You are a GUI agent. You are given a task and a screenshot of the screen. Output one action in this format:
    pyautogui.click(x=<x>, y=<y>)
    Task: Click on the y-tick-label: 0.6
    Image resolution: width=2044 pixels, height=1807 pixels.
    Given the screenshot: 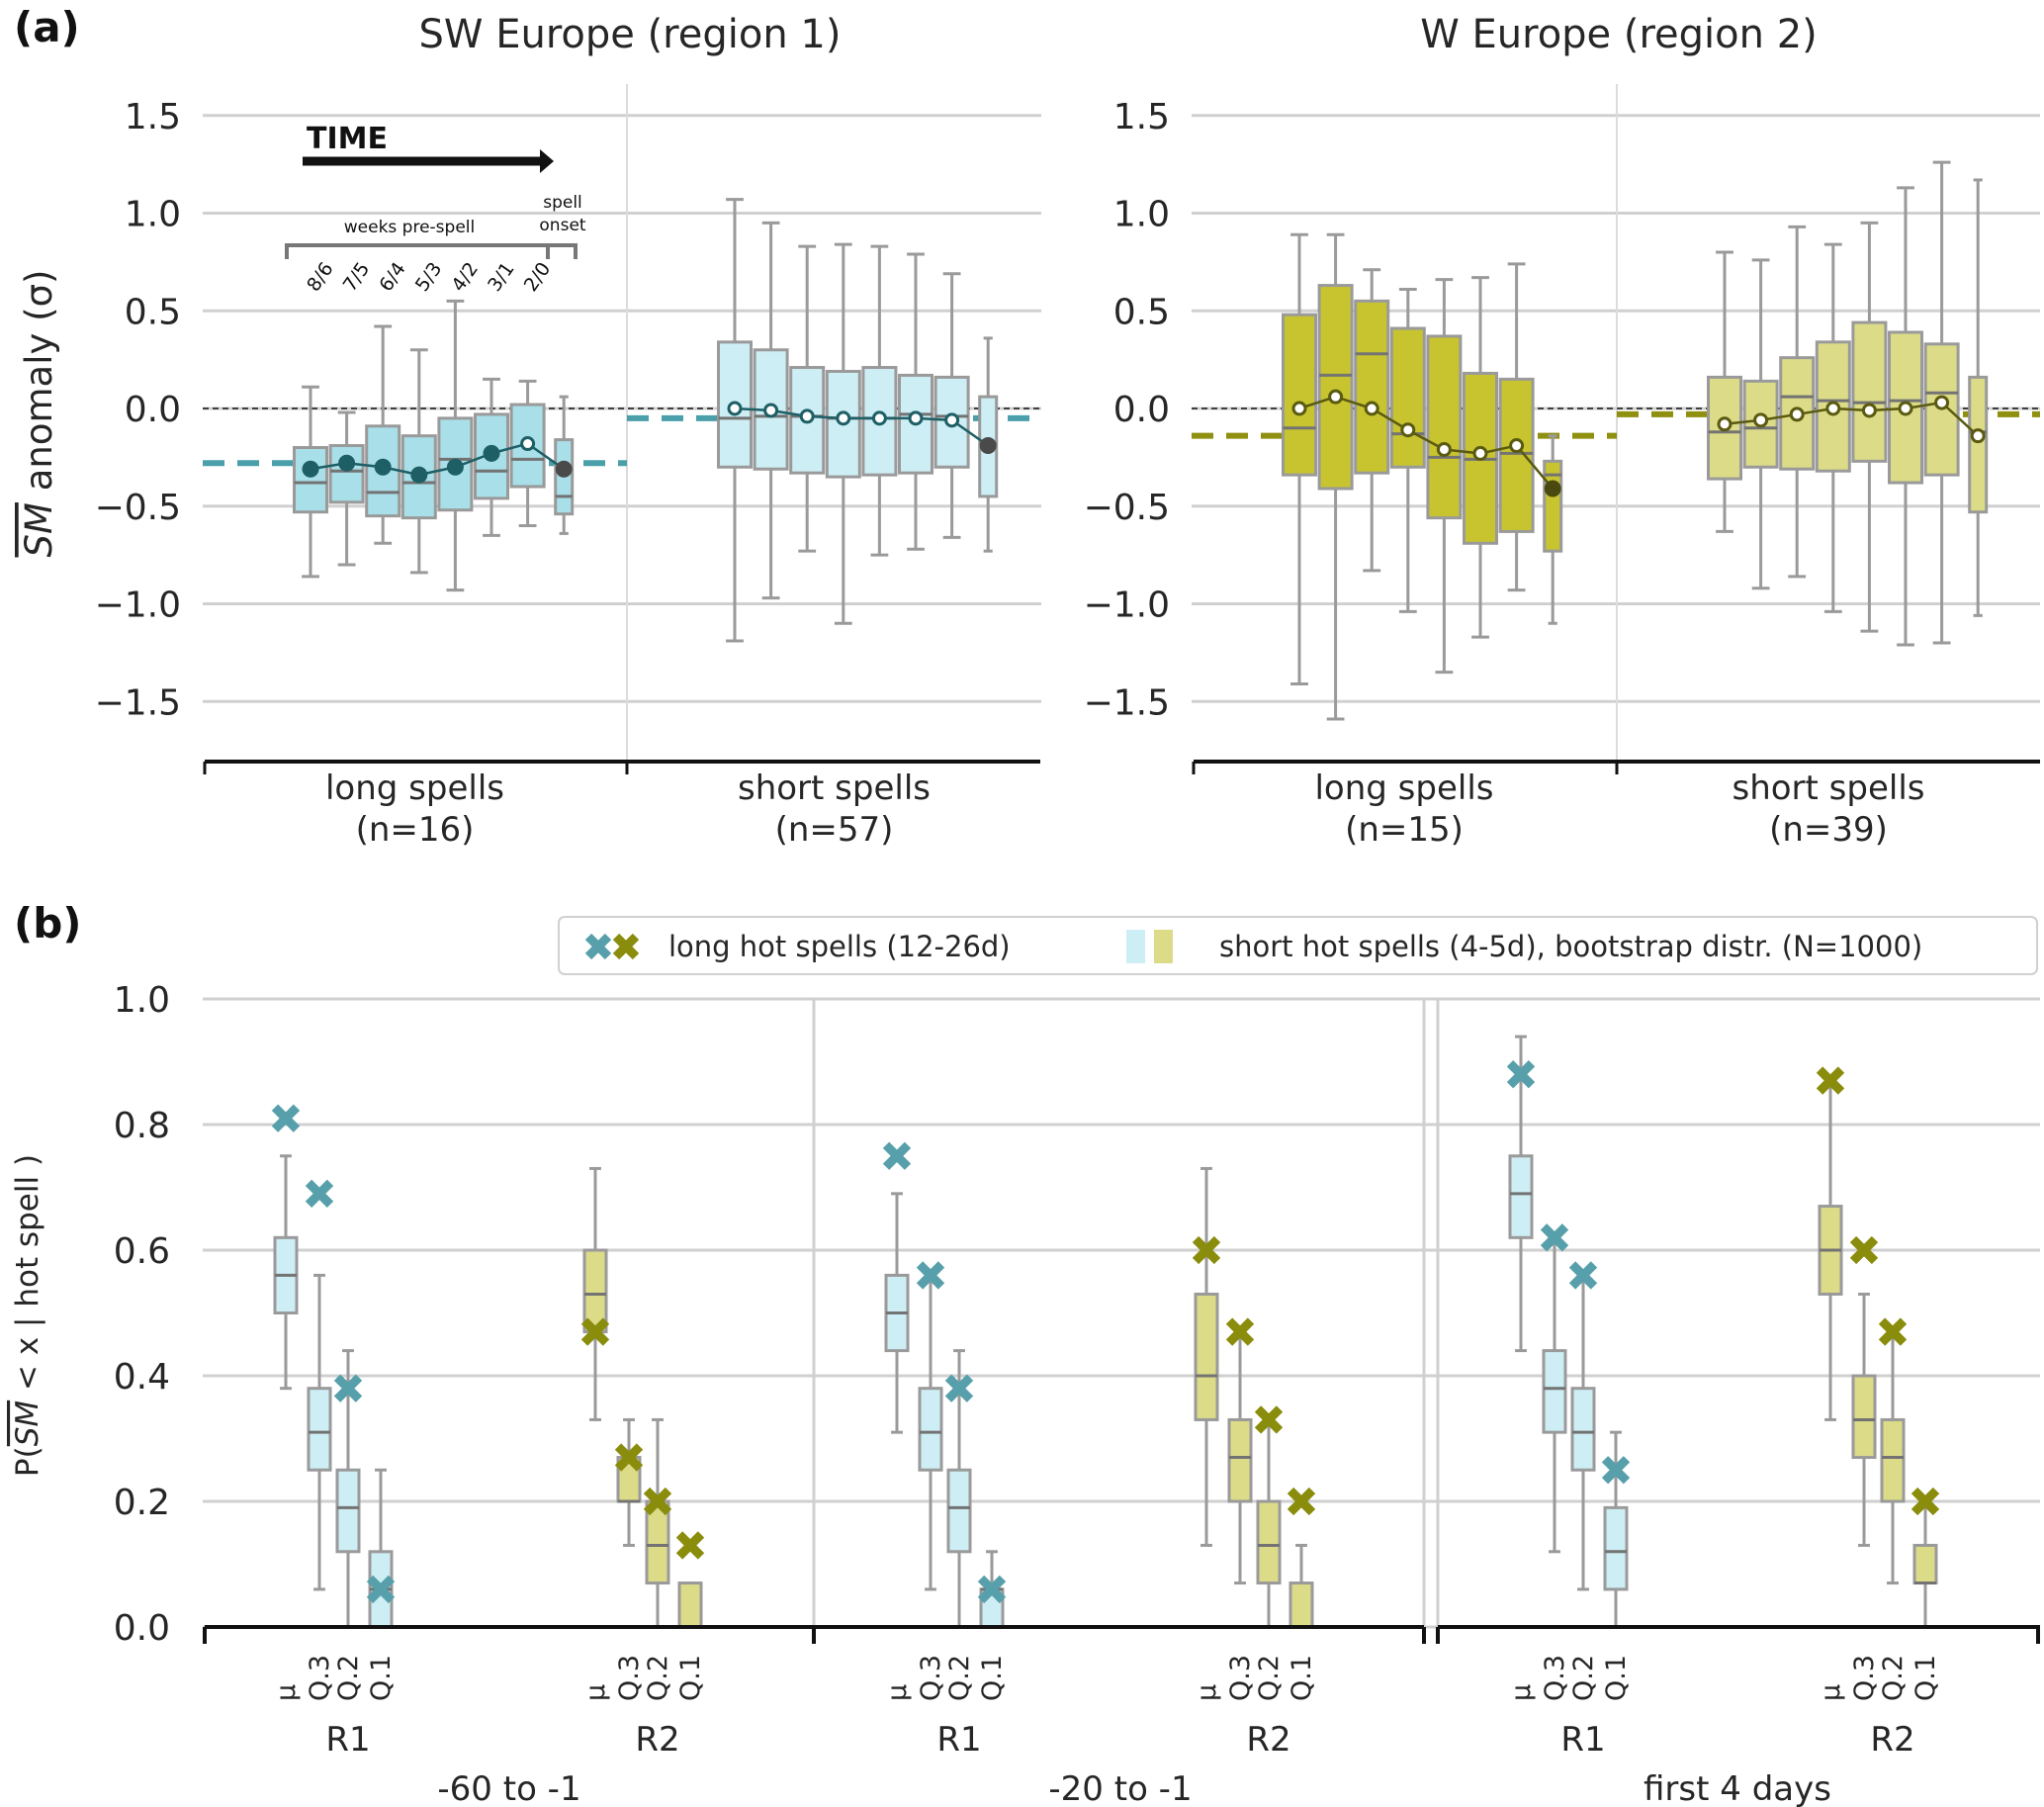 What is the action you would take?
    pyautogui.click(x=142, y=1251)
    